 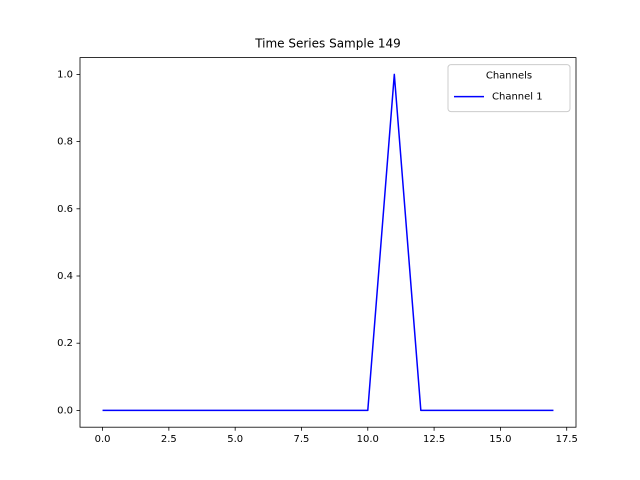 I want to click on x-tick-label: 2.5, so click(x=169, y=439).